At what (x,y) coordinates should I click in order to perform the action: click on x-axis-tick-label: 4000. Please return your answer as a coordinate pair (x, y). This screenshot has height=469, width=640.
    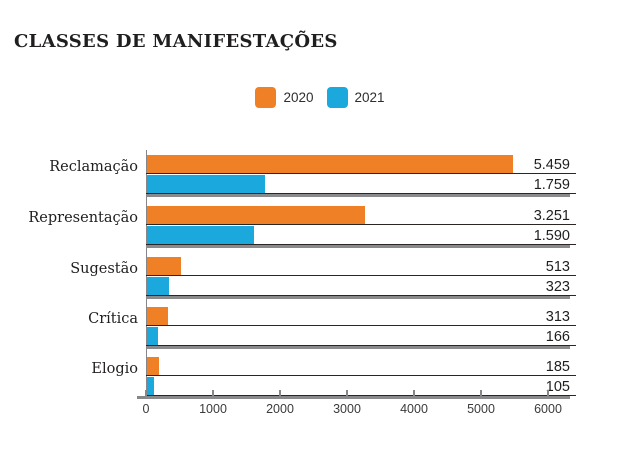
    Looking at the image, I should click on (414, 409).